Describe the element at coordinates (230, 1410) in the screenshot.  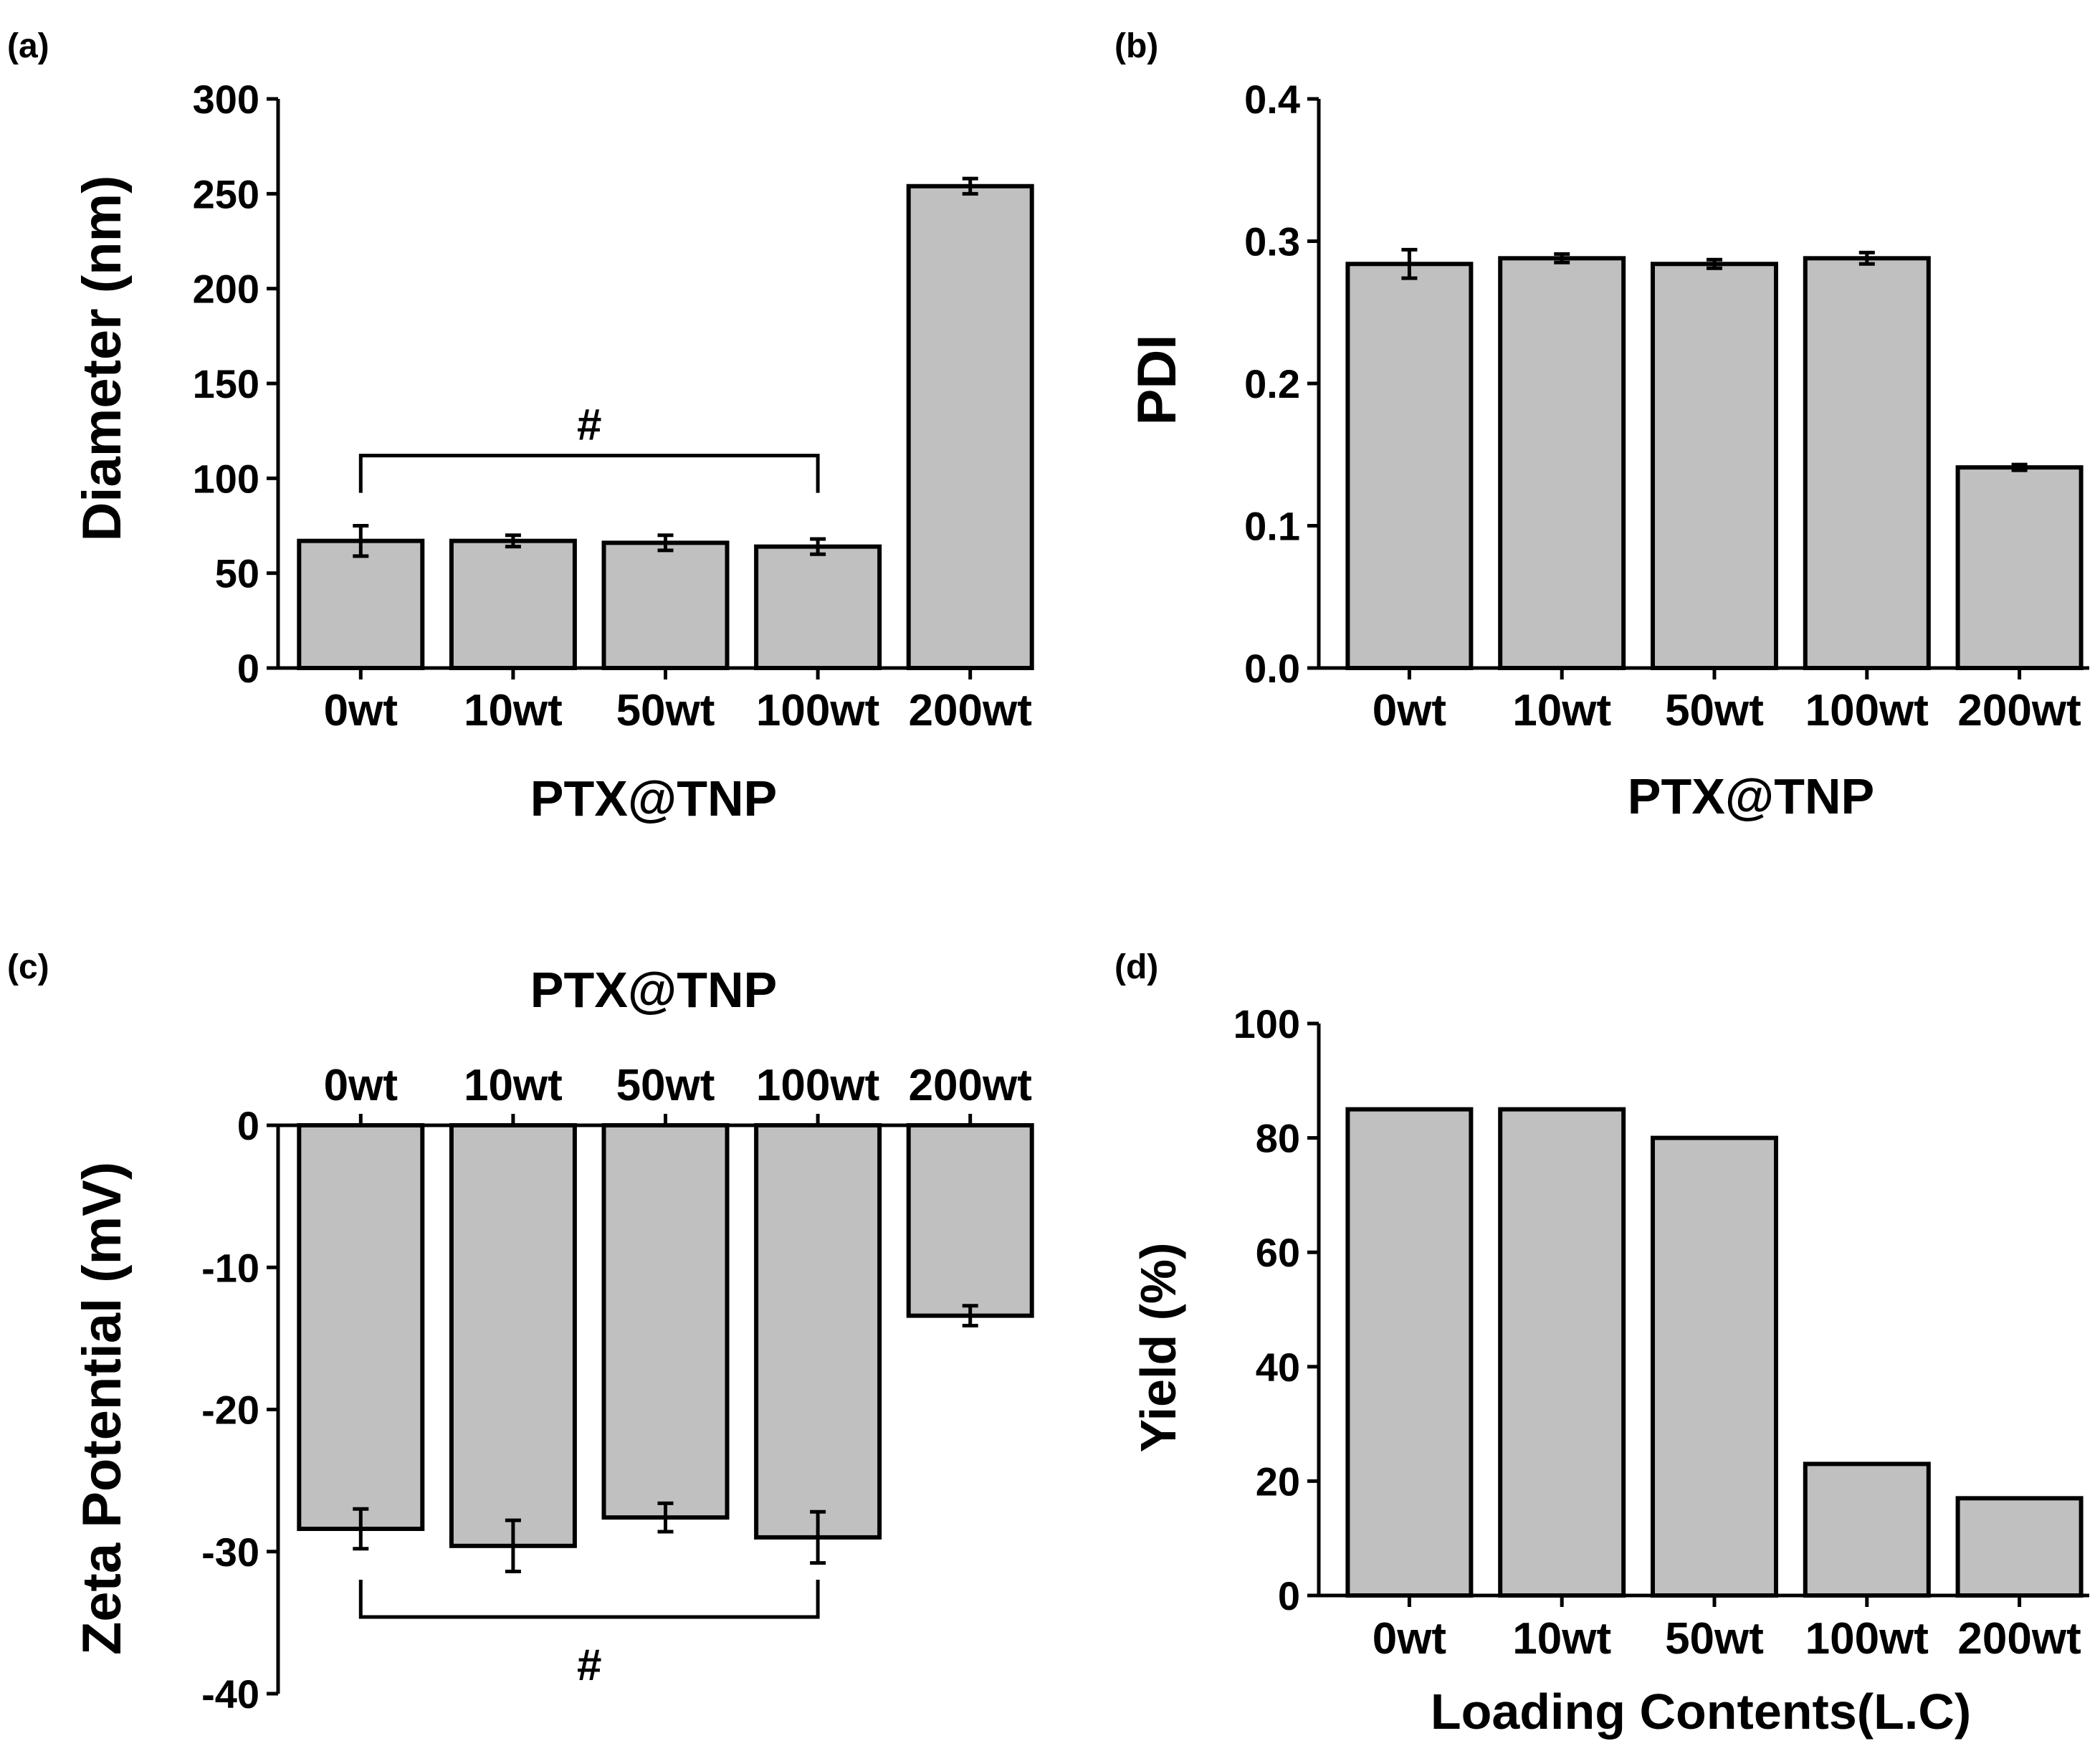
I see `panel-c-y-tick-label: -20` at that location.